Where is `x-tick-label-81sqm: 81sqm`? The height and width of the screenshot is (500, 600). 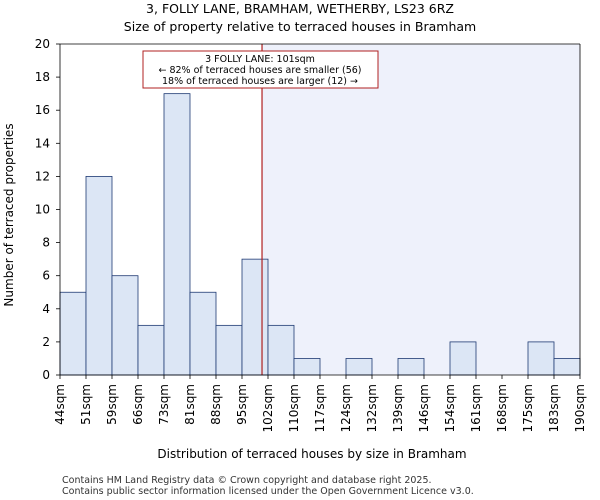
x-tick-label-81sqm: 81sqm is located at coordinates (190, 404).